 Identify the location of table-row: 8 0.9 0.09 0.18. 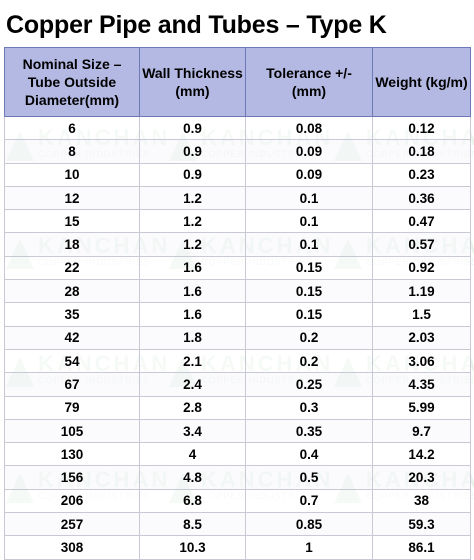
(237, 151).